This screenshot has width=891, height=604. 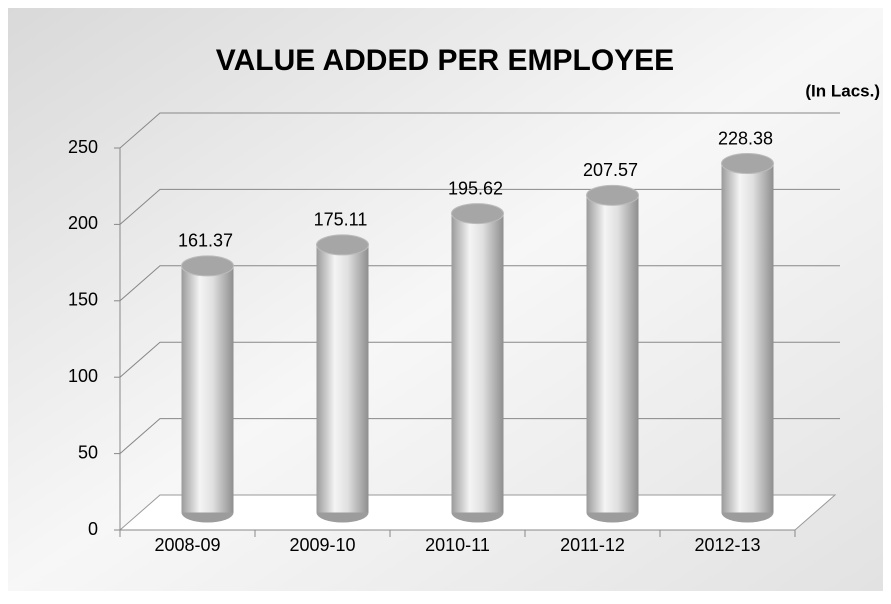 I want to click on y-tick-label: 0, so click(x=93, y=529).